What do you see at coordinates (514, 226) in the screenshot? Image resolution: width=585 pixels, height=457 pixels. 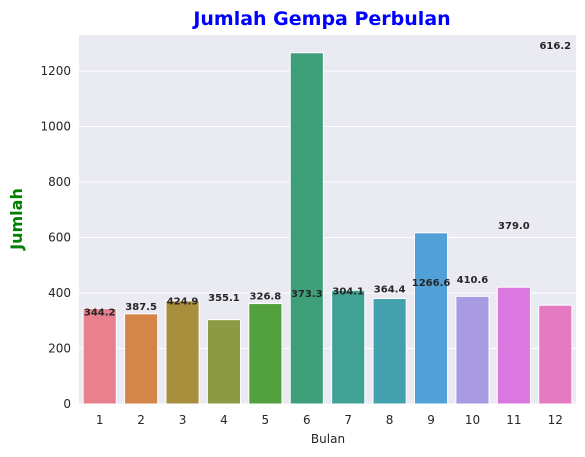 I see `data-label: 379.0` at bounding box center [514, 226].